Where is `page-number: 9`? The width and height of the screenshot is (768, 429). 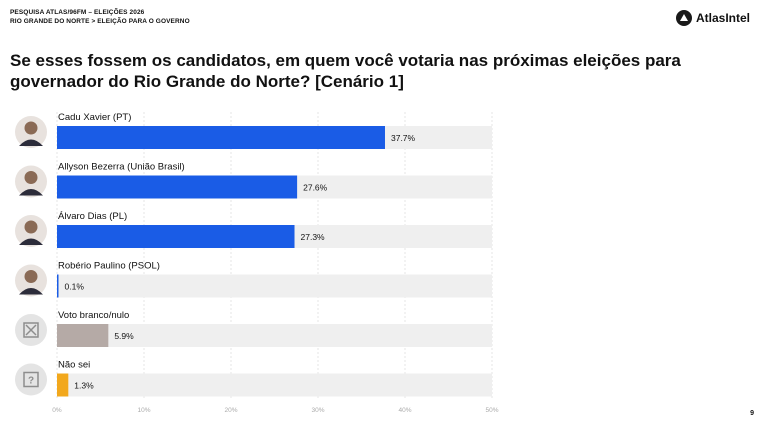
page-number: 9 is located at coordinates (752, 413).